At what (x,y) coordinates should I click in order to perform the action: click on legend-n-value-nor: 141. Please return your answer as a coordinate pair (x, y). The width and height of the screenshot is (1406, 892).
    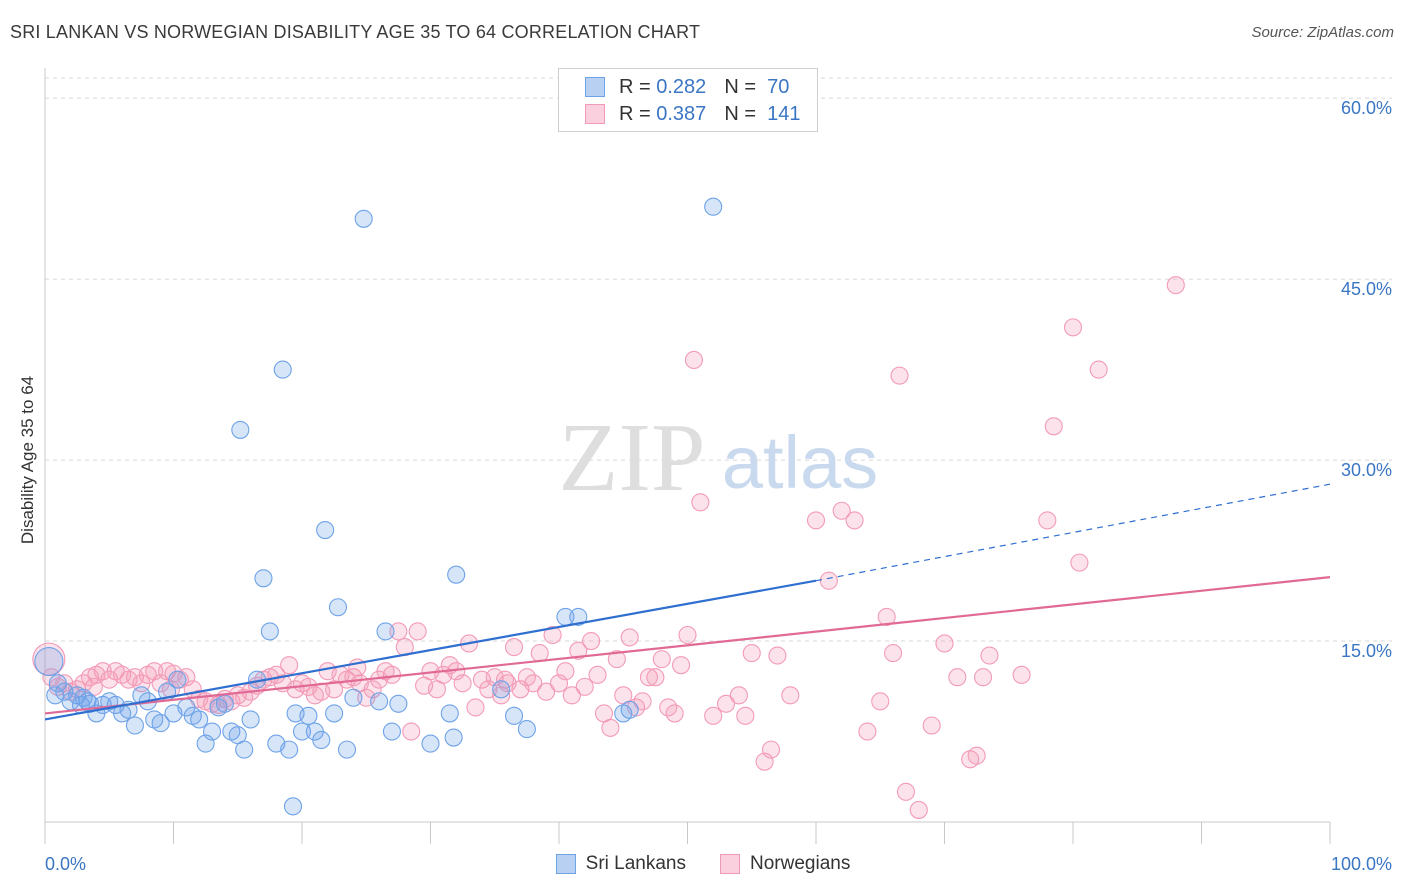
    Looking at the image, I should click on (784, 113).